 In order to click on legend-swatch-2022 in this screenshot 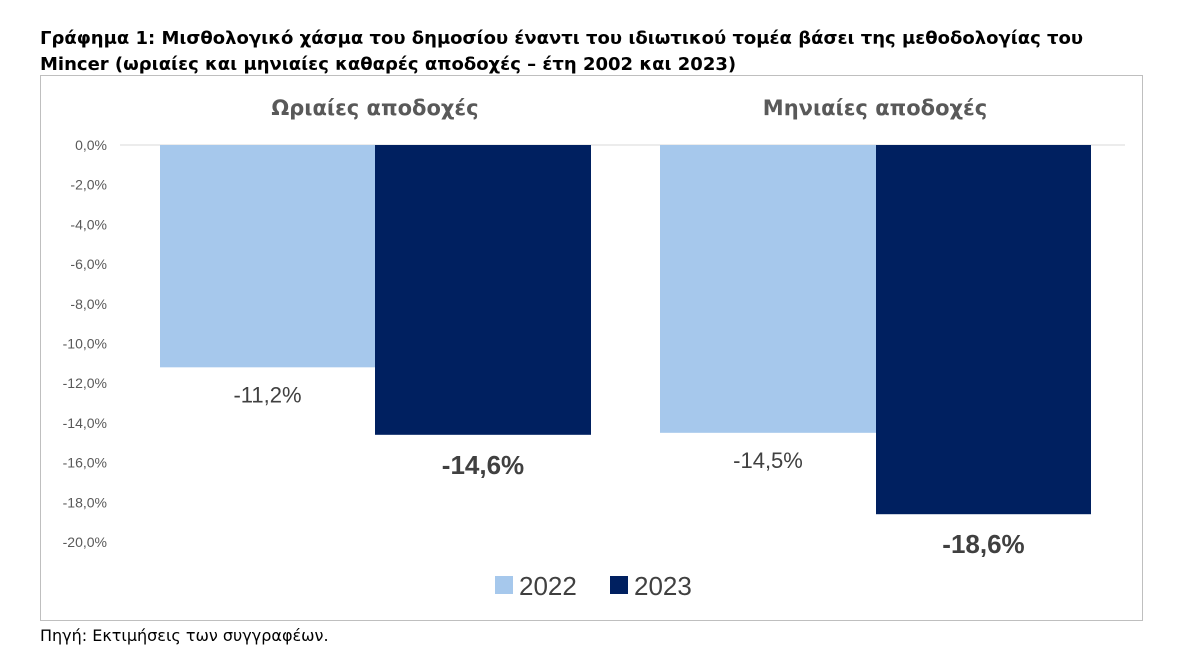, I will do `click(504, 585)`.